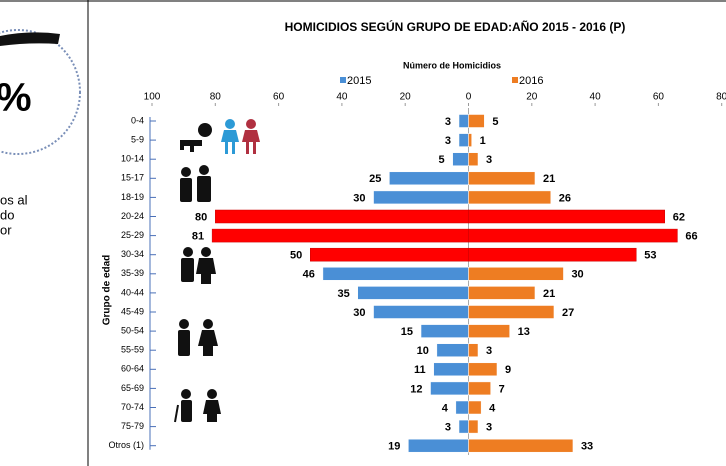 The image size is (726, 466). What do you see at coordinates (359, 81) in the screenshot?
I see `legend-label: 2015` at bounding box center [359, 81].